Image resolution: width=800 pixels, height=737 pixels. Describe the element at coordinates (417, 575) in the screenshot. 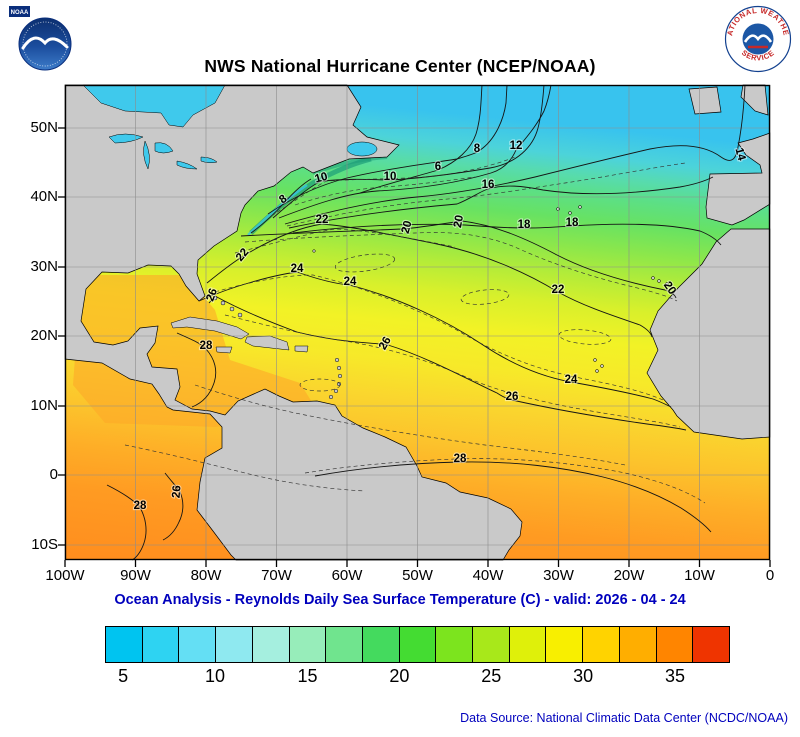

I see `lon-tick-label: 50W` at that location.